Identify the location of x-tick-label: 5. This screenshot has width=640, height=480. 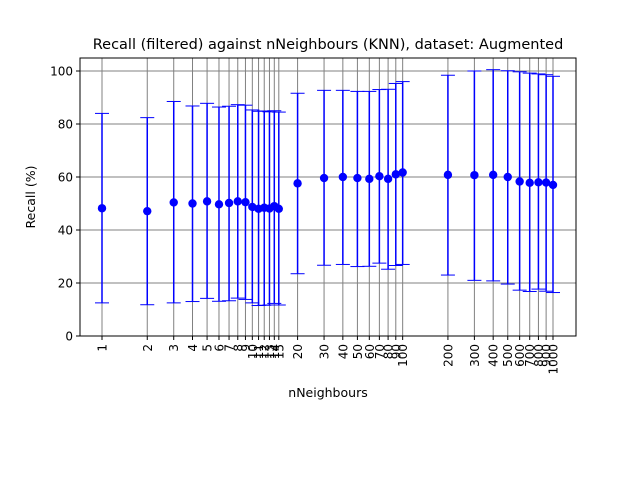
(208, 348).